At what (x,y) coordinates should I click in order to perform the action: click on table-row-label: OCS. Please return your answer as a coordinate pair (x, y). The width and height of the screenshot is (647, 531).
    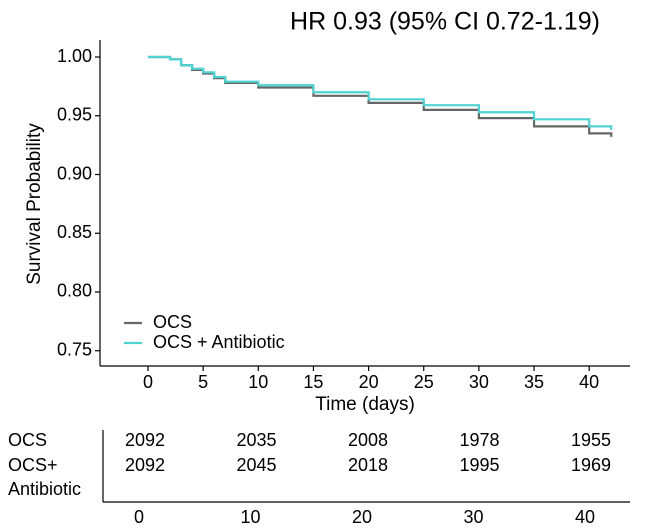
    Looking at the image, I should click on (27, 440).